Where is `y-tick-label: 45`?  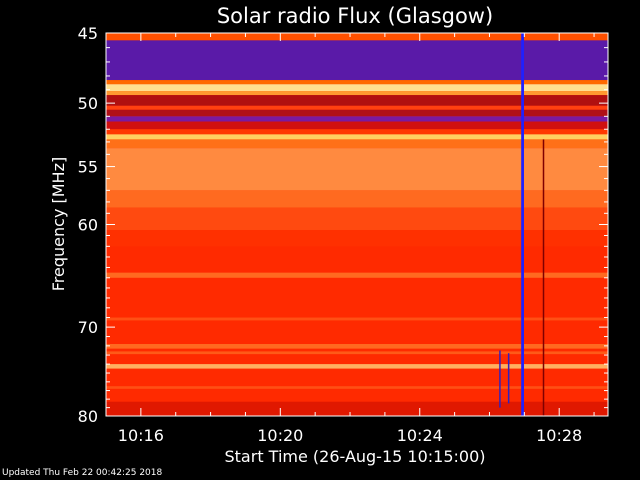
y-tick-label: 45 is located at coordinates (88, 33).